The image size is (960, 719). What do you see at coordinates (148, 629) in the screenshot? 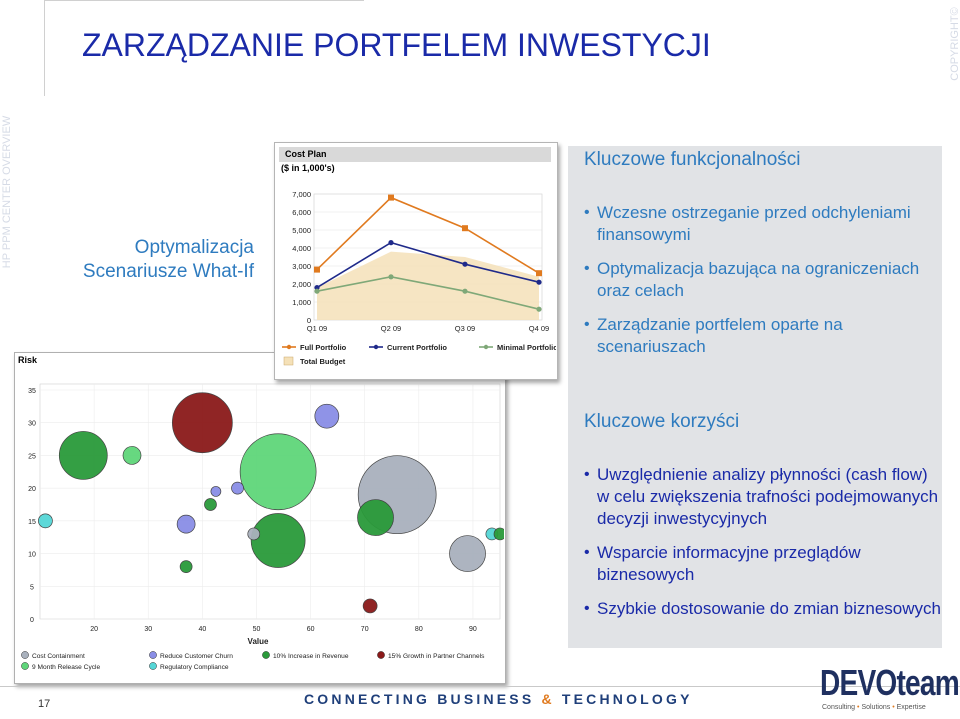
I see `risk-x-tick-label: 30` at bounding box center [148, 629].